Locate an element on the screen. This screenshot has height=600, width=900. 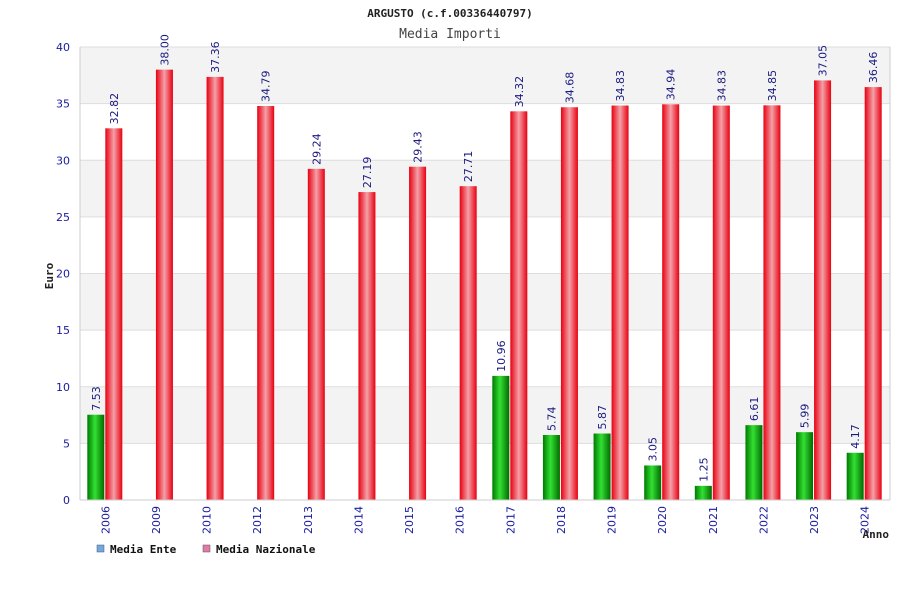
x-tick-label: 2006 is located at coordinates (105, 520).